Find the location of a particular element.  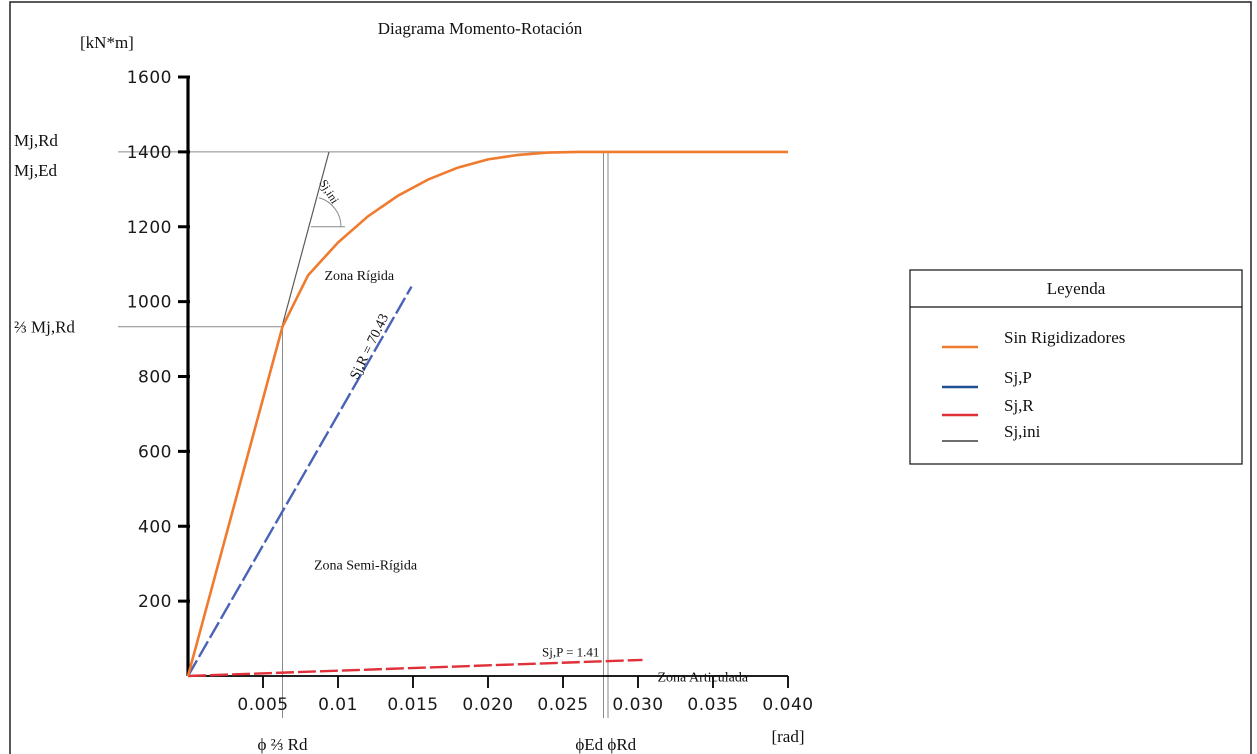

legend-item-label: Sin Rigidizadores is located at coordinates (1064, 337).